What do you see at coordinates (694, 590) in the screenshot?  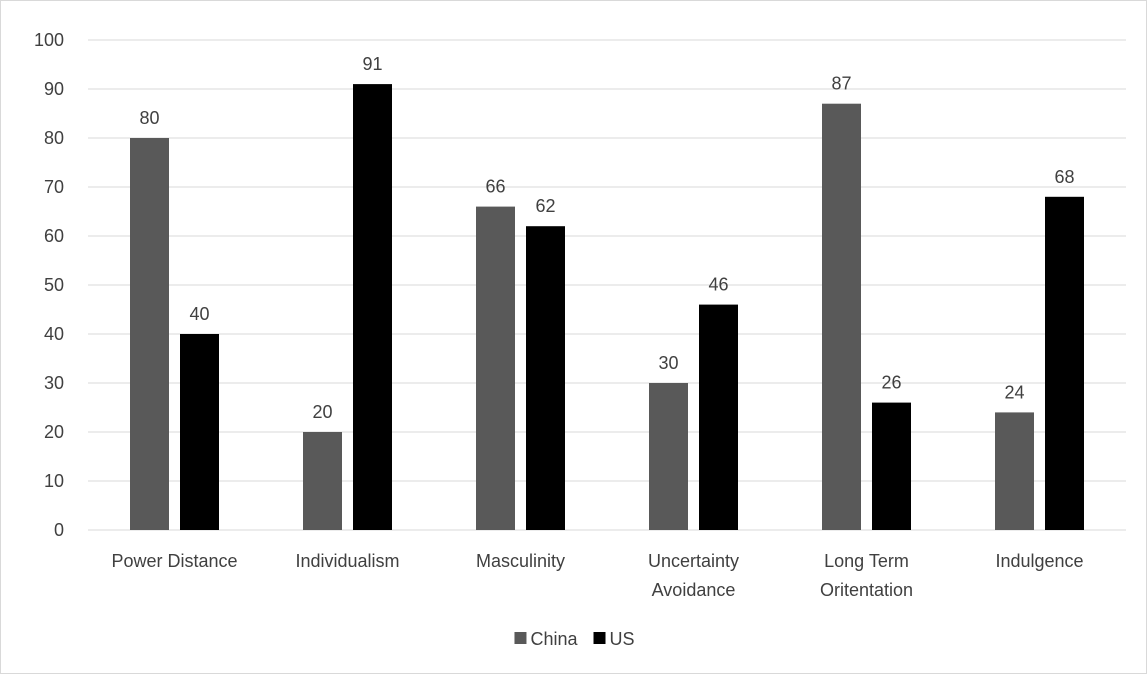 I see `x-category-label: Avoidance` at bounding box center [694, 590].